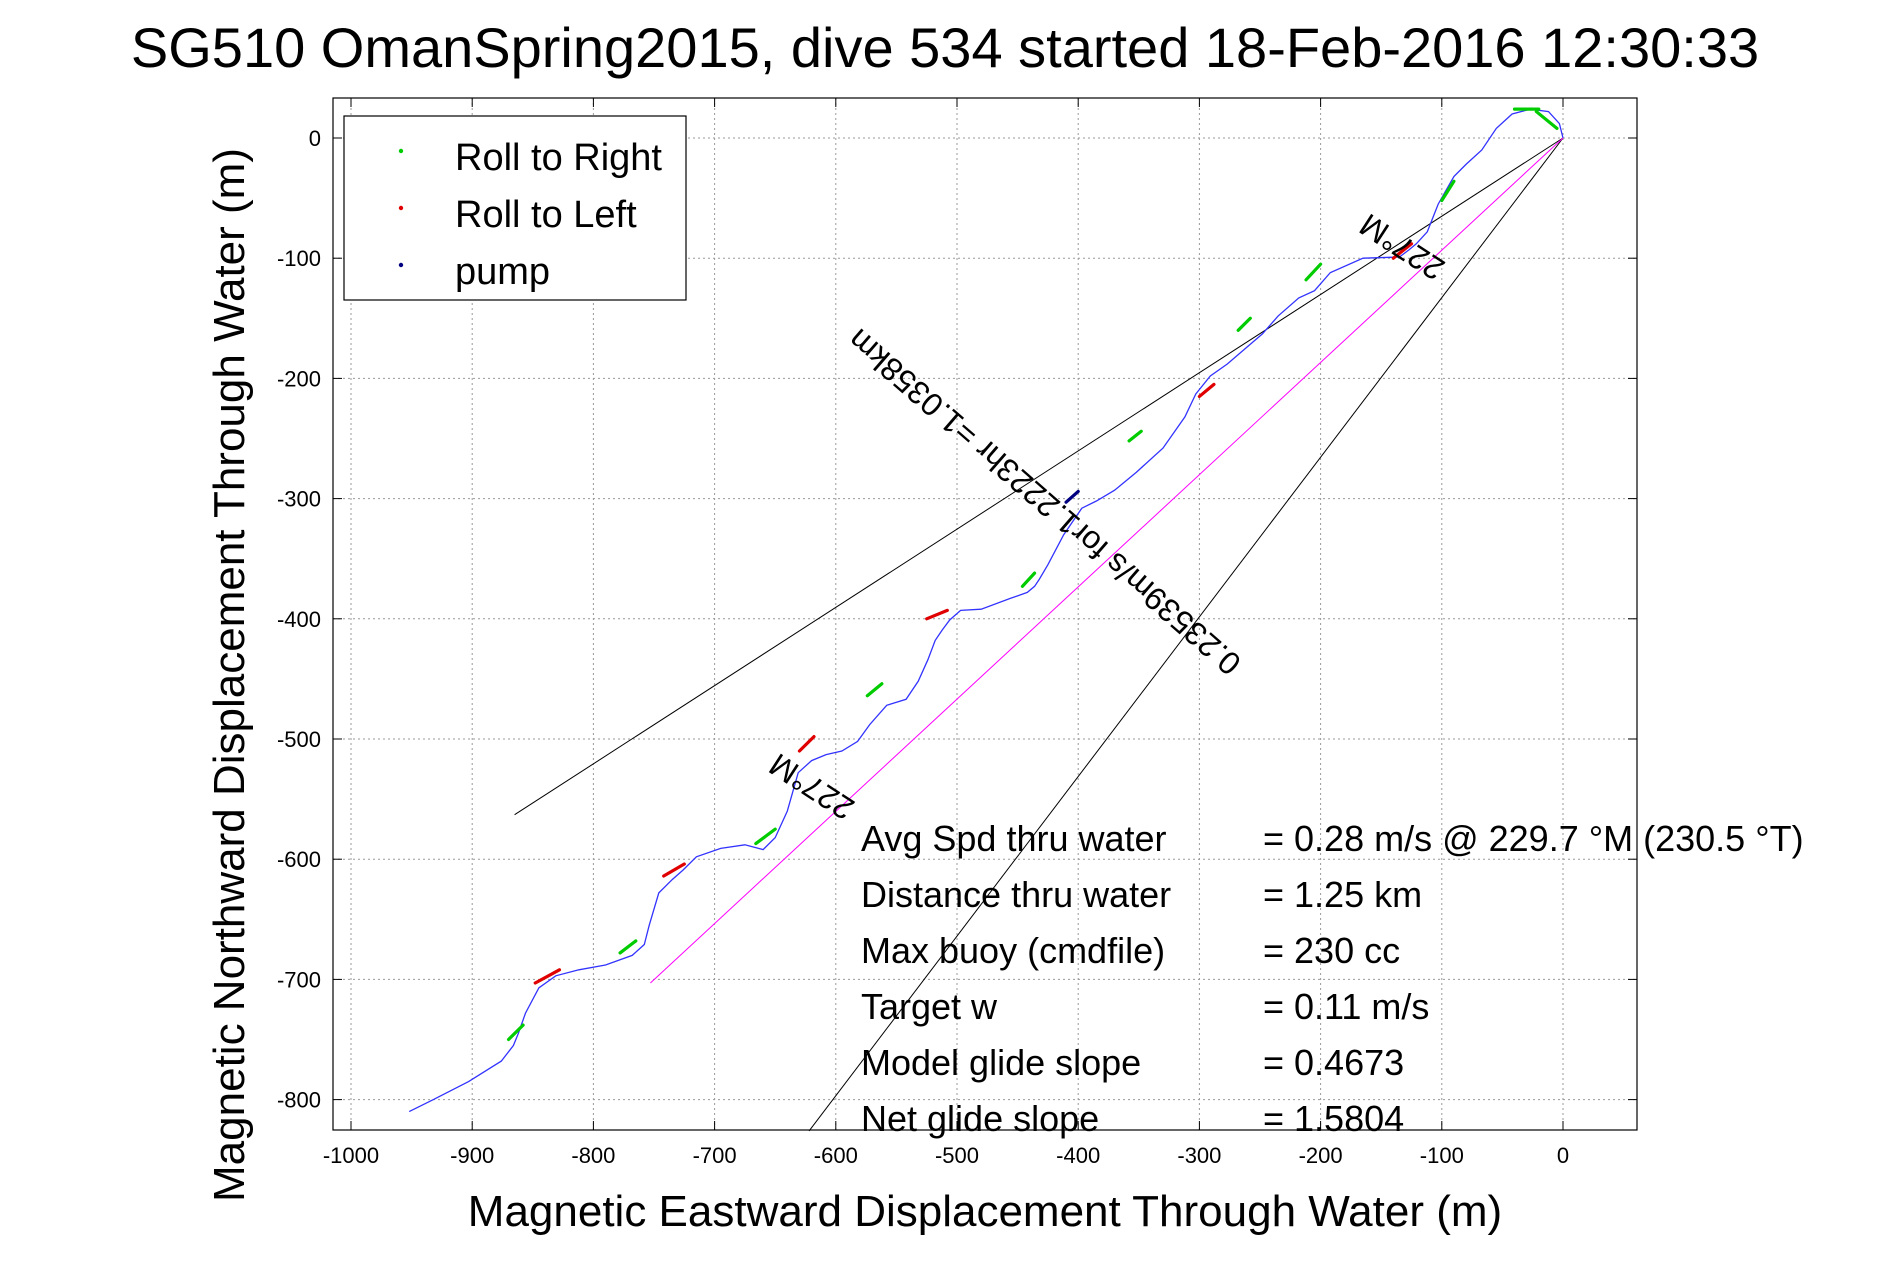 Image resolution: width=1891 pixels, height=1262 pixels. What do you see at coordinates (1072, 496) in the screenshot?
I see `event-pump` at bounding box center [1072, 496].